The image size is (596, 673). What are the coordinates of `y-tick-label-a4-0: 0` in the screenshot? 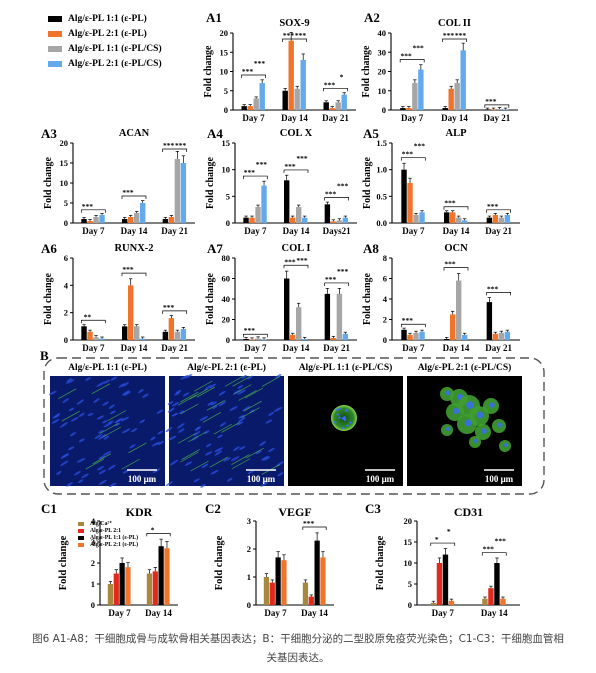 It's located at (228, 223).